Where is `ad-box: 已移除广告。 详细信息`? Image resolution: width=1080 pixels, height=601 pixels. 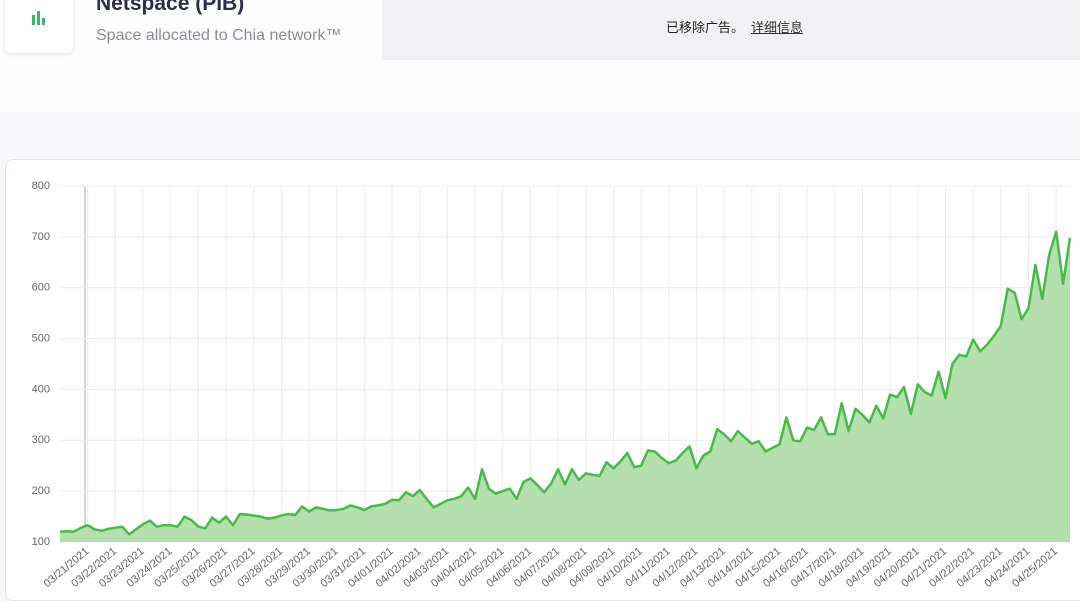 ad-box: 已移除广告。 详细信息 is located at coordinates (731, 30).